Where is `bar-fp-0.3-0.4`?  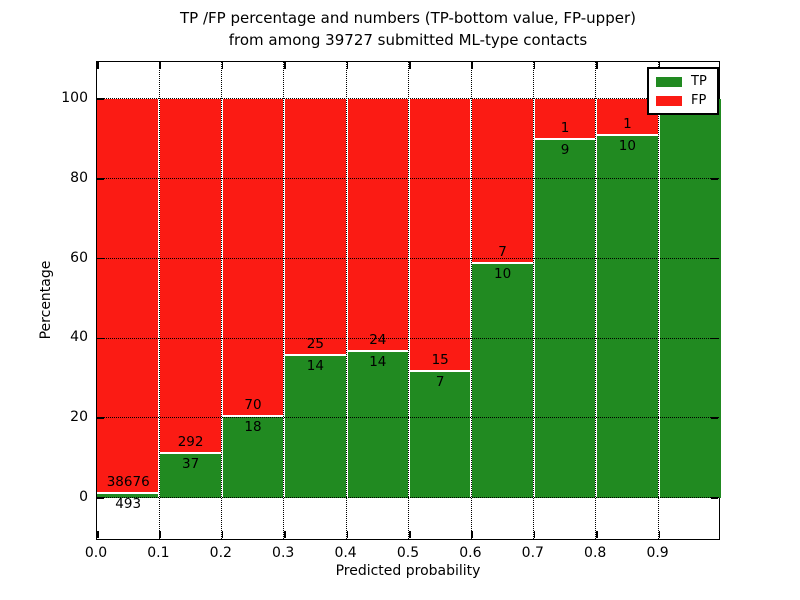 bar-fp-0.3-0.4 is located at coordinates (315, 227).